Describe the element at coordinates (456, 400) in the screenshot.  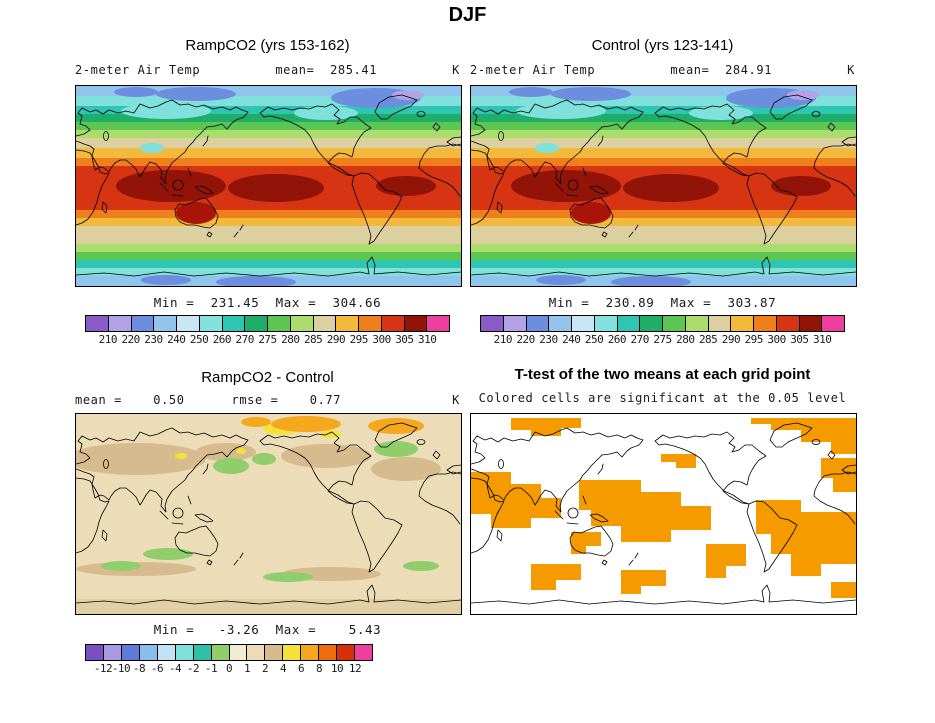
I see `diff-units-label: K` at that location.